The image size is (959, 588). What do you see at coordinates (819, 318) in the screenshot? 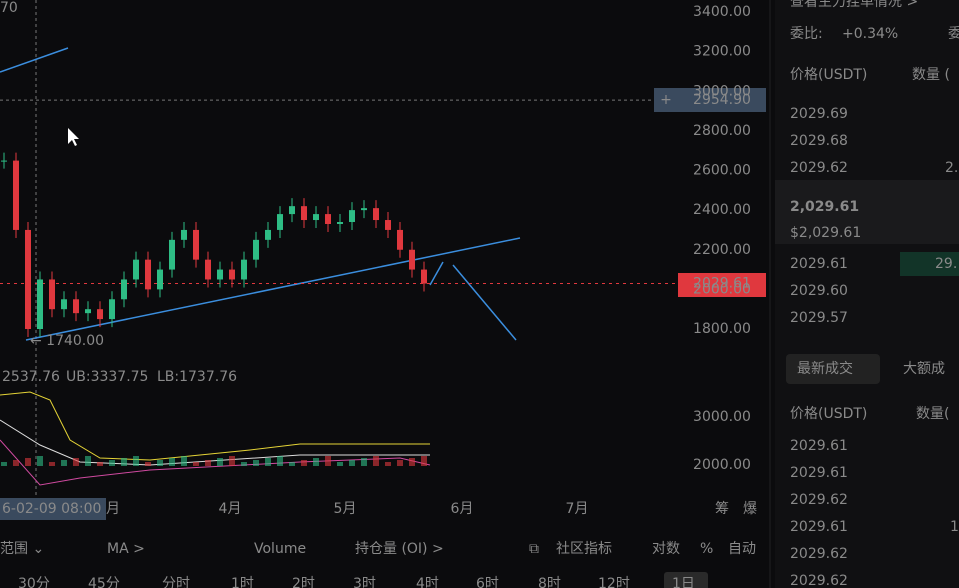
I see `bid-price: 2029.57` at bounding box center [819, 318].